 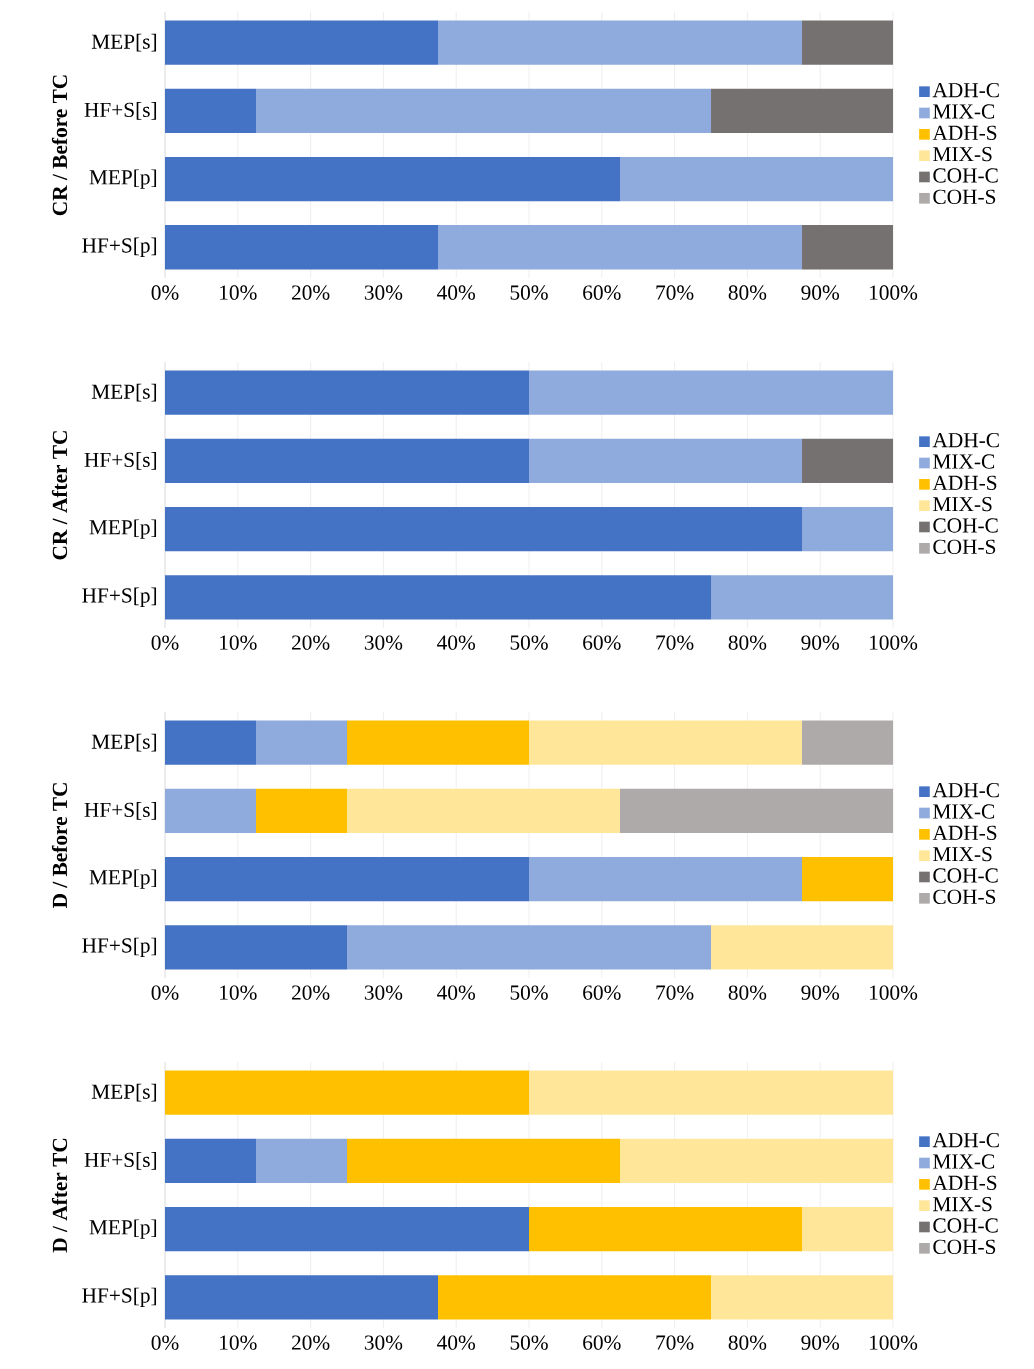 What do you see at coordinates (59, 495) in the screenshot?
I see `y-axis-title: CR / After TC` at bounding box center [59, 495].